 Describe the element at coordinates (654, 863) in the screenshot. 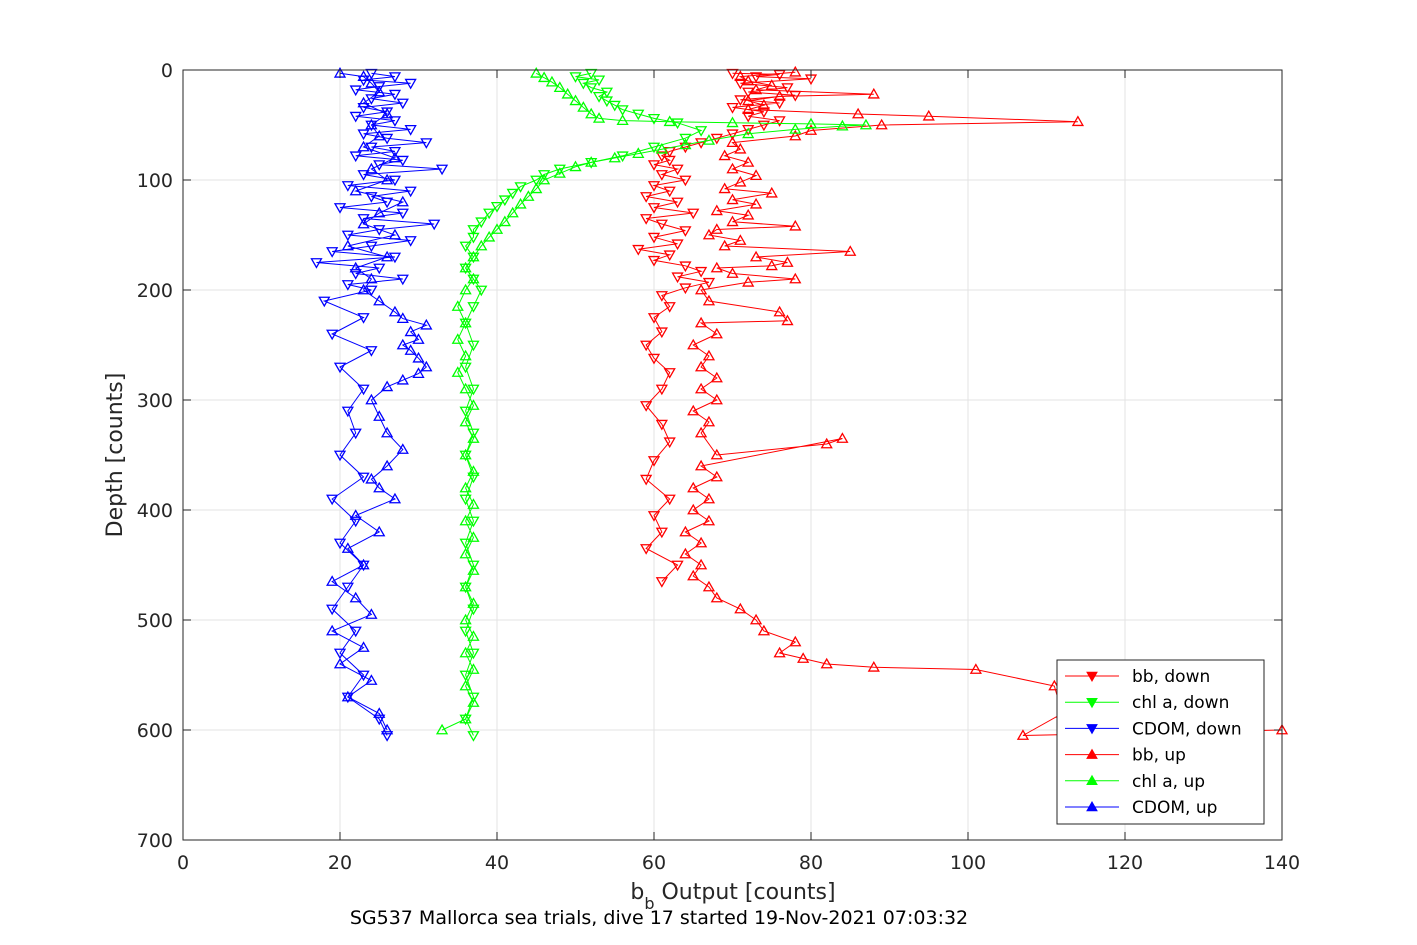

I see `x-tick-label: 60` at that location.